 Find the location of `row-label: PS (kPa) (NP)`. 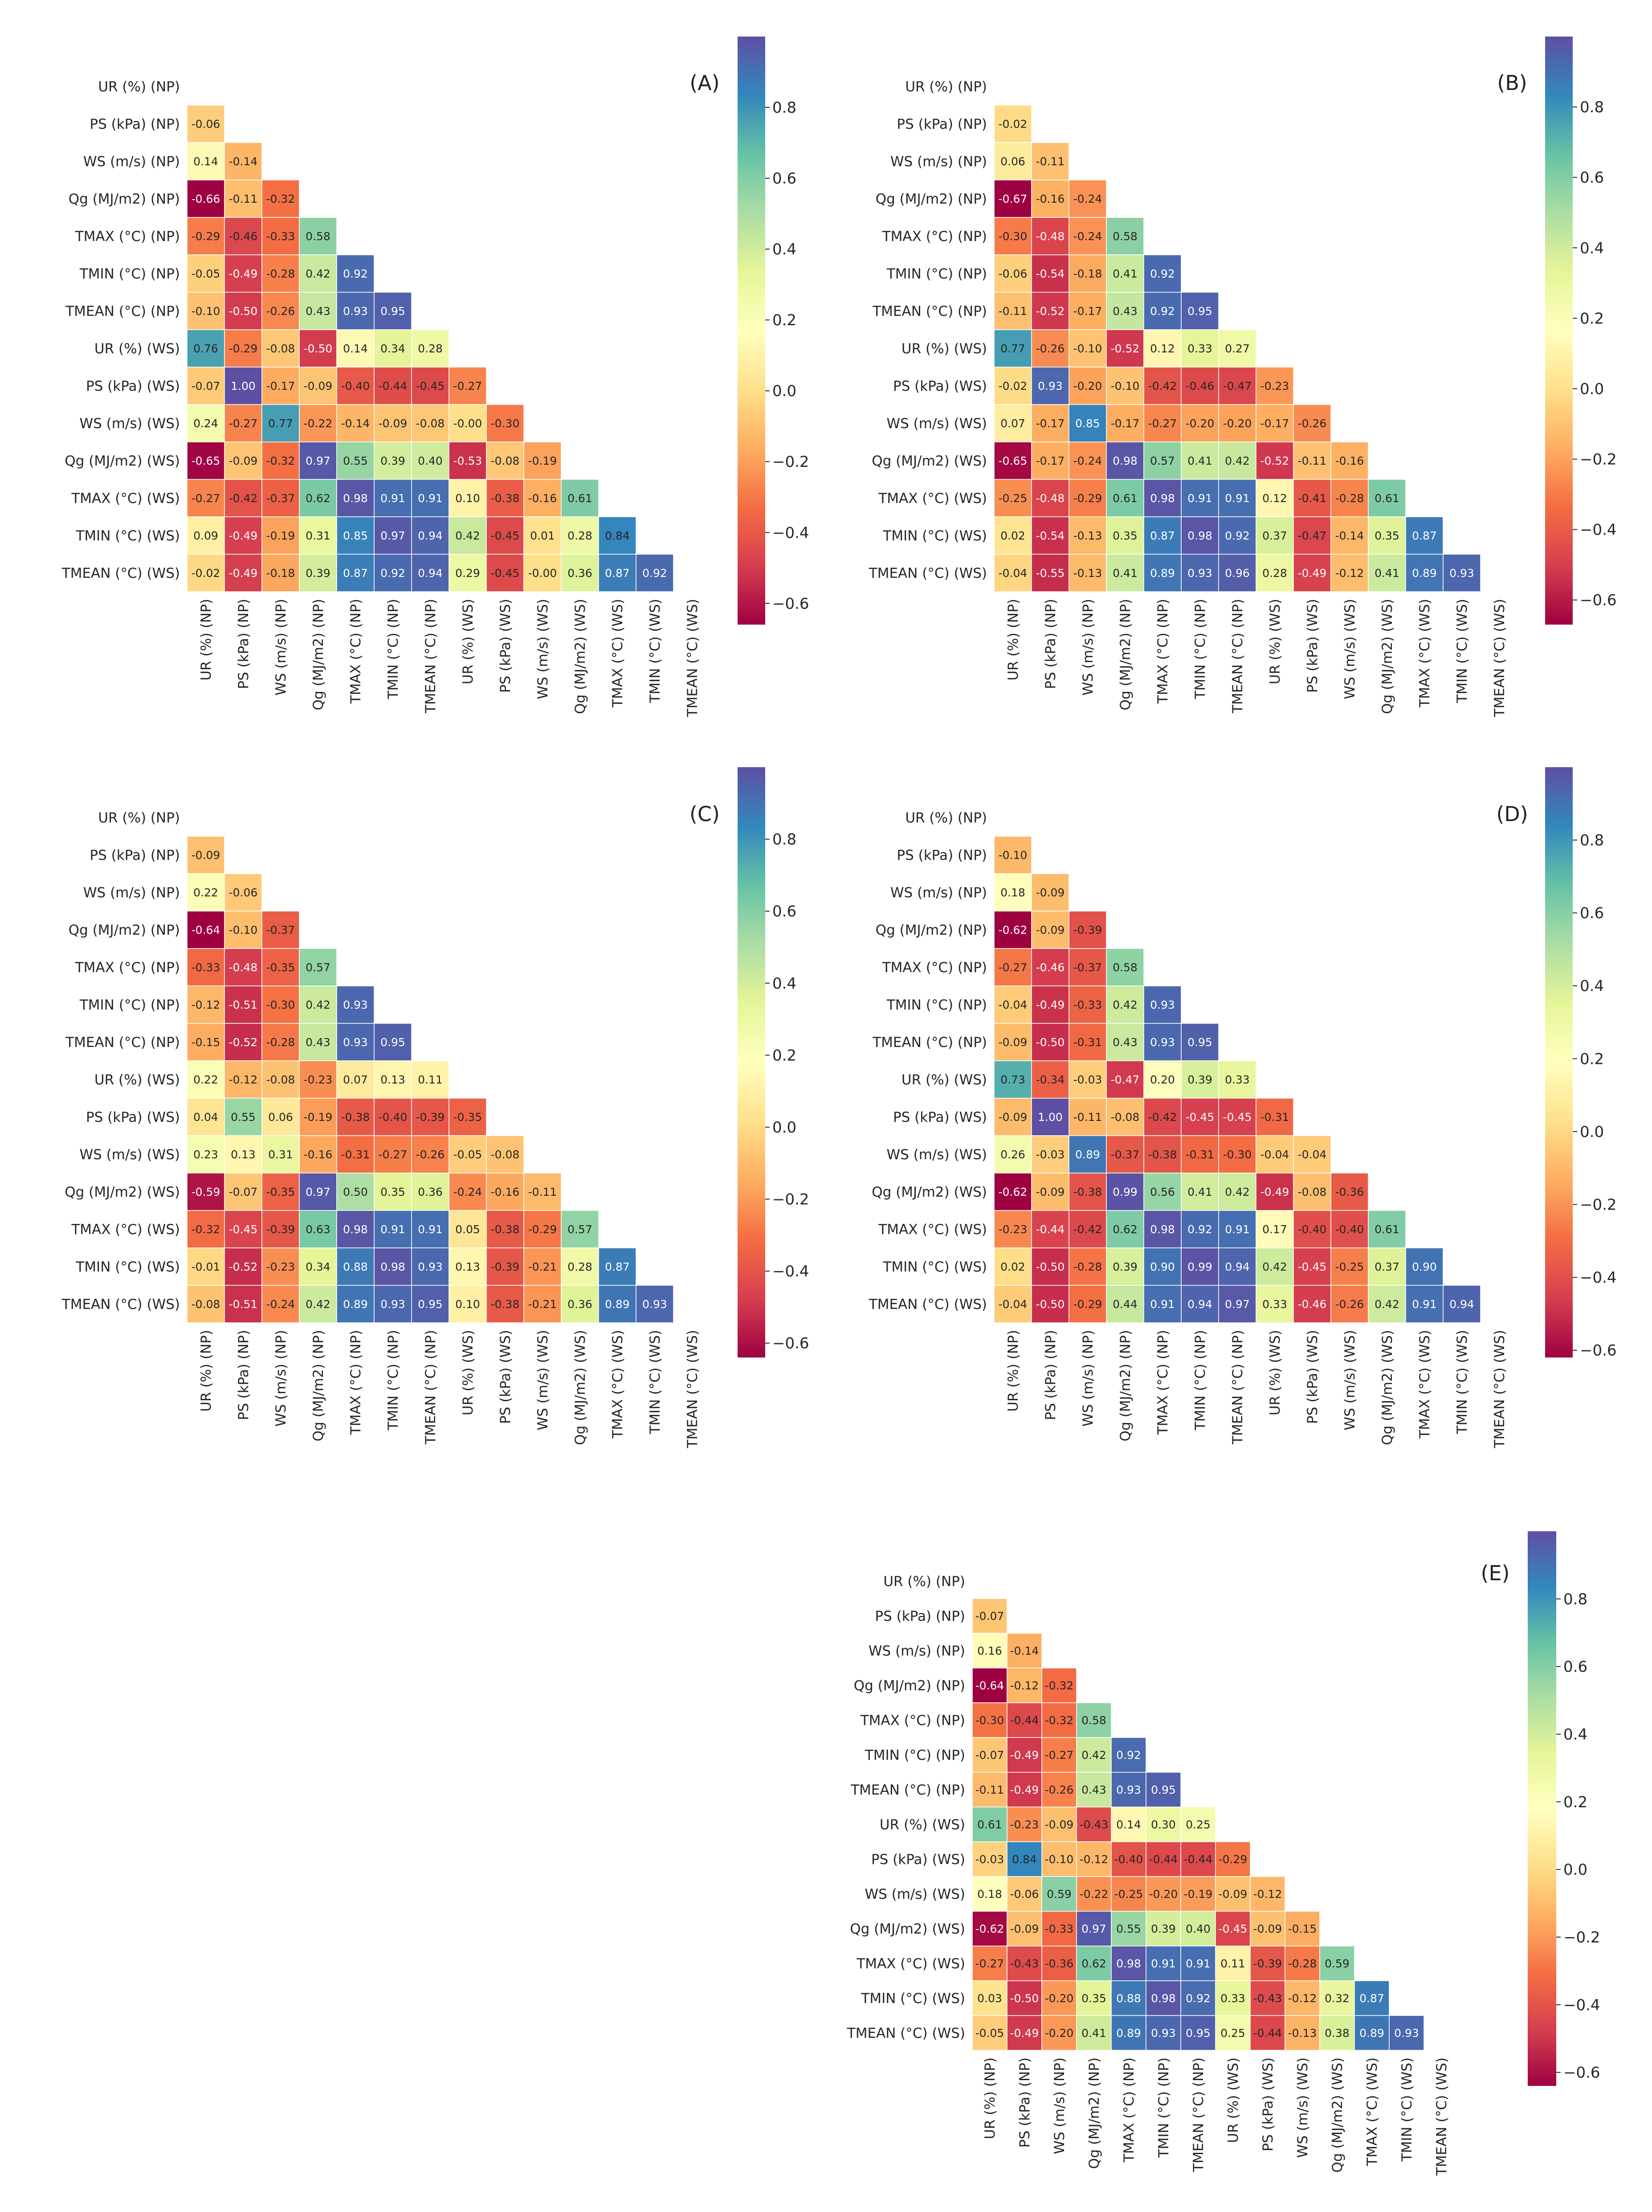

row-label: PS (kPa) (NP) is located at coordinates (135, 124).